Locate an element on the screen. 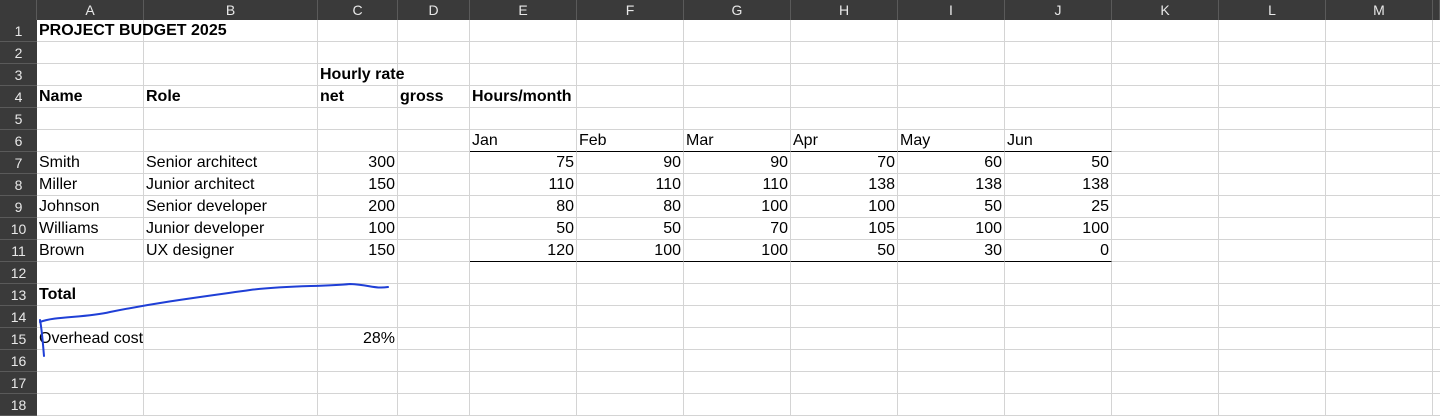 The height and width of the screenshot is (416, 1440). cell-i5 is located at coordinates (951, 119).